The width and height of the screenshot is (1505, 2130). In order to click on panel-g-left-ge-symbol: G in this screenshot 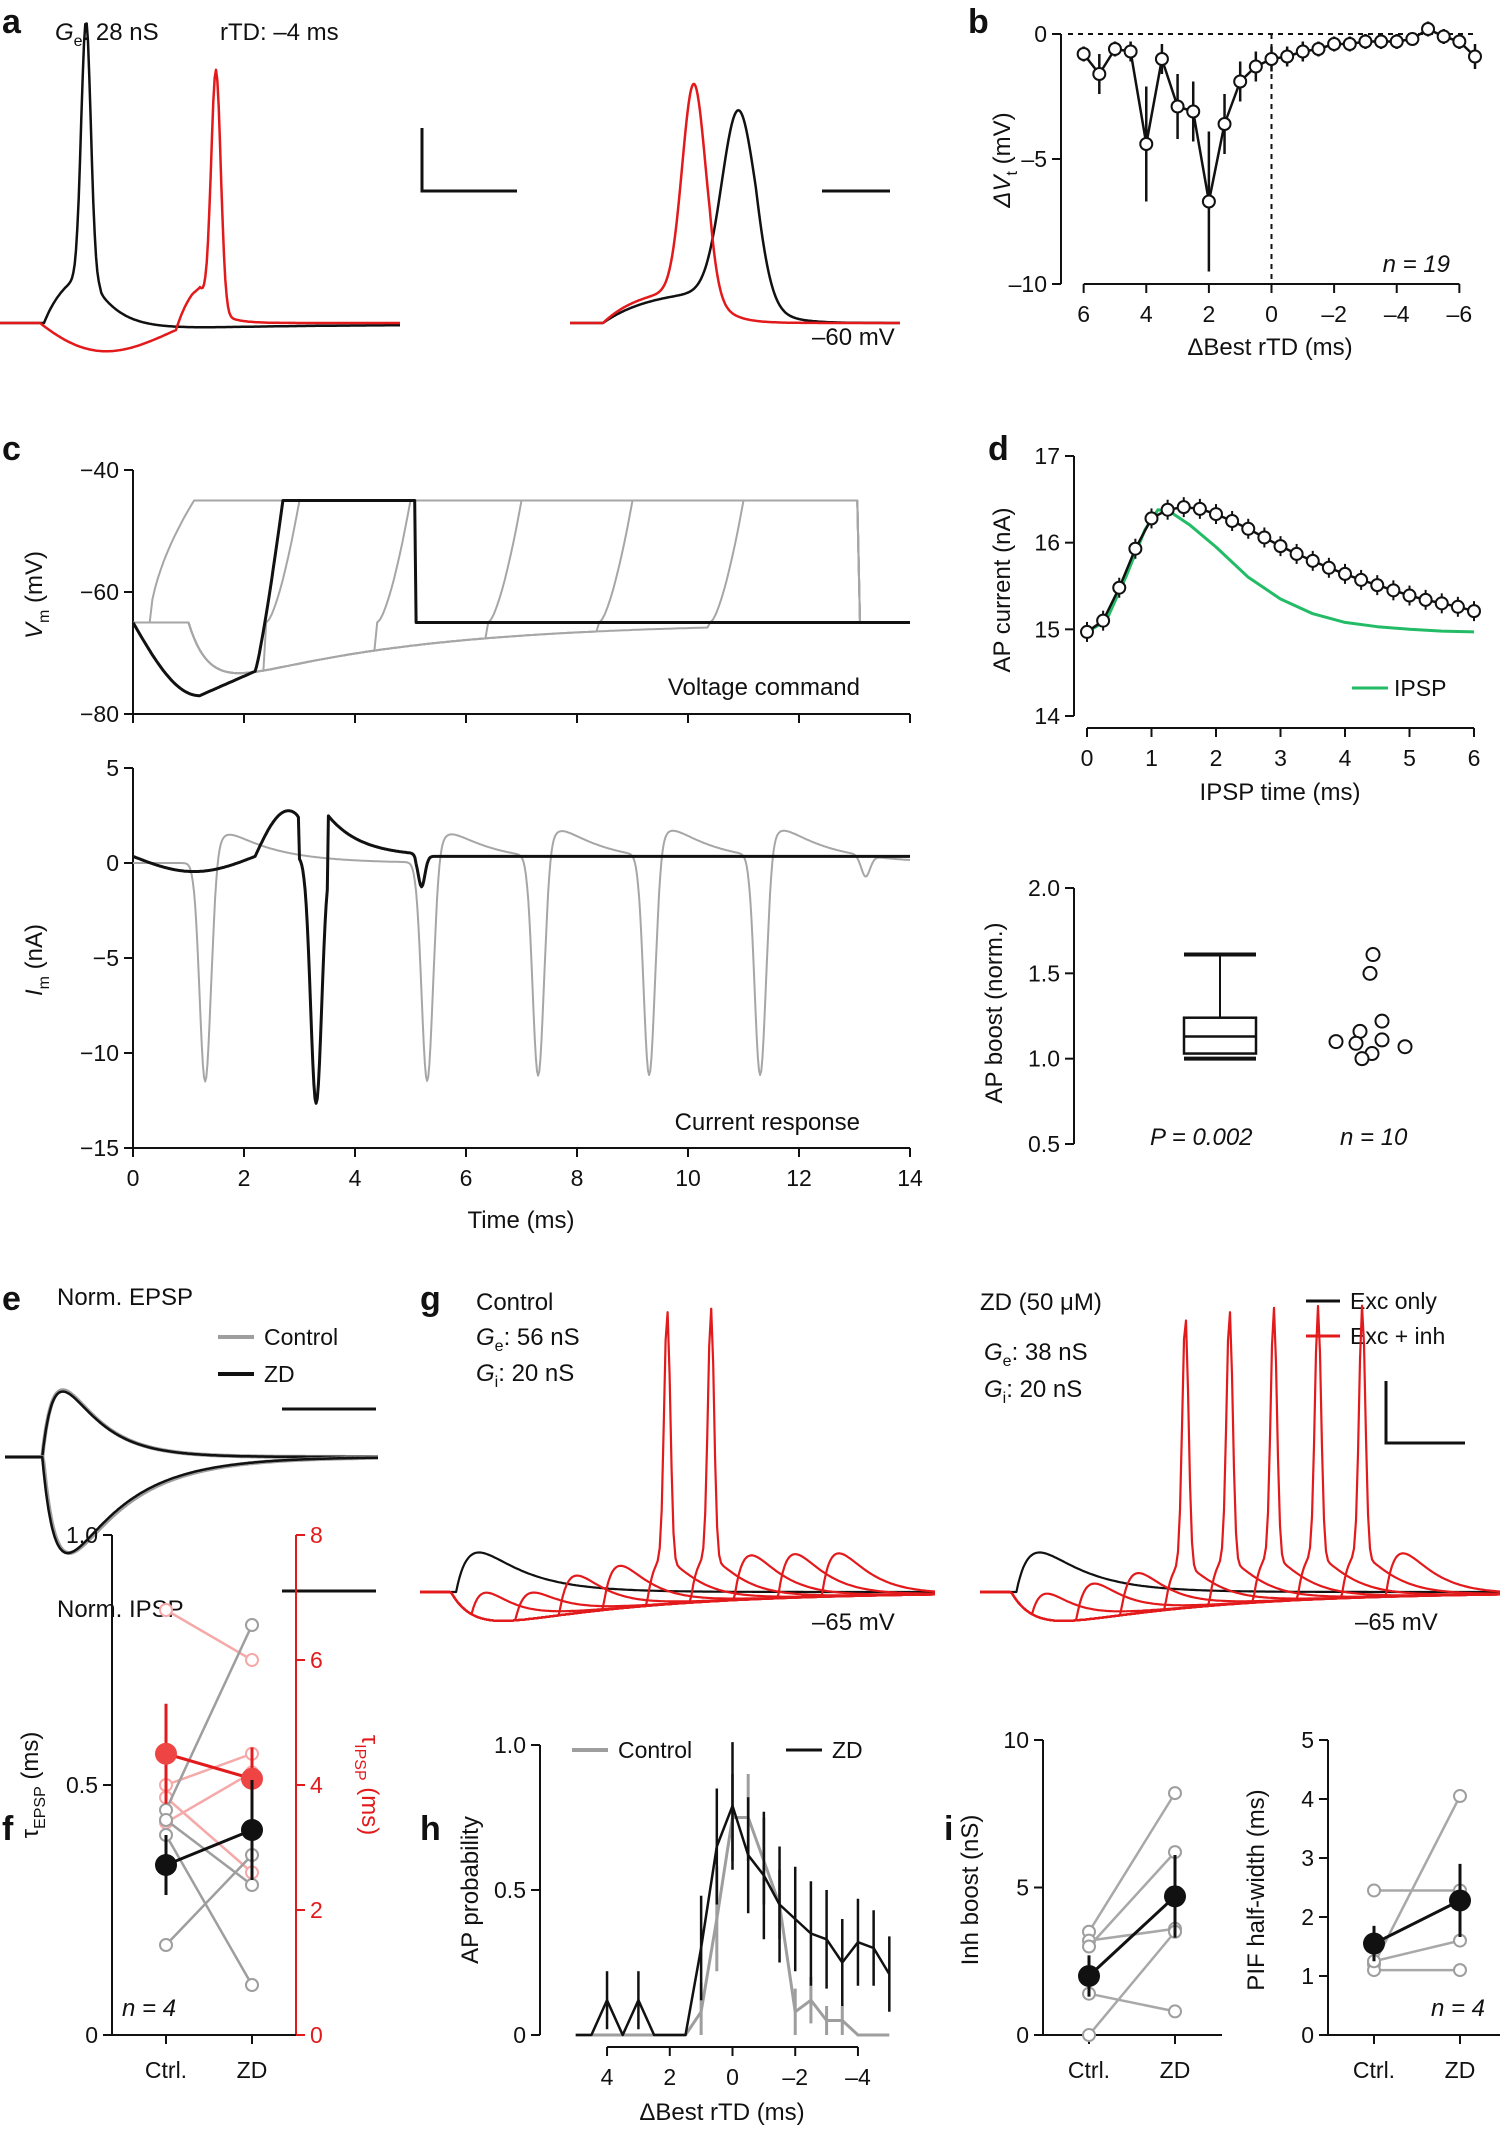, I will do `click(485, 1337)`.